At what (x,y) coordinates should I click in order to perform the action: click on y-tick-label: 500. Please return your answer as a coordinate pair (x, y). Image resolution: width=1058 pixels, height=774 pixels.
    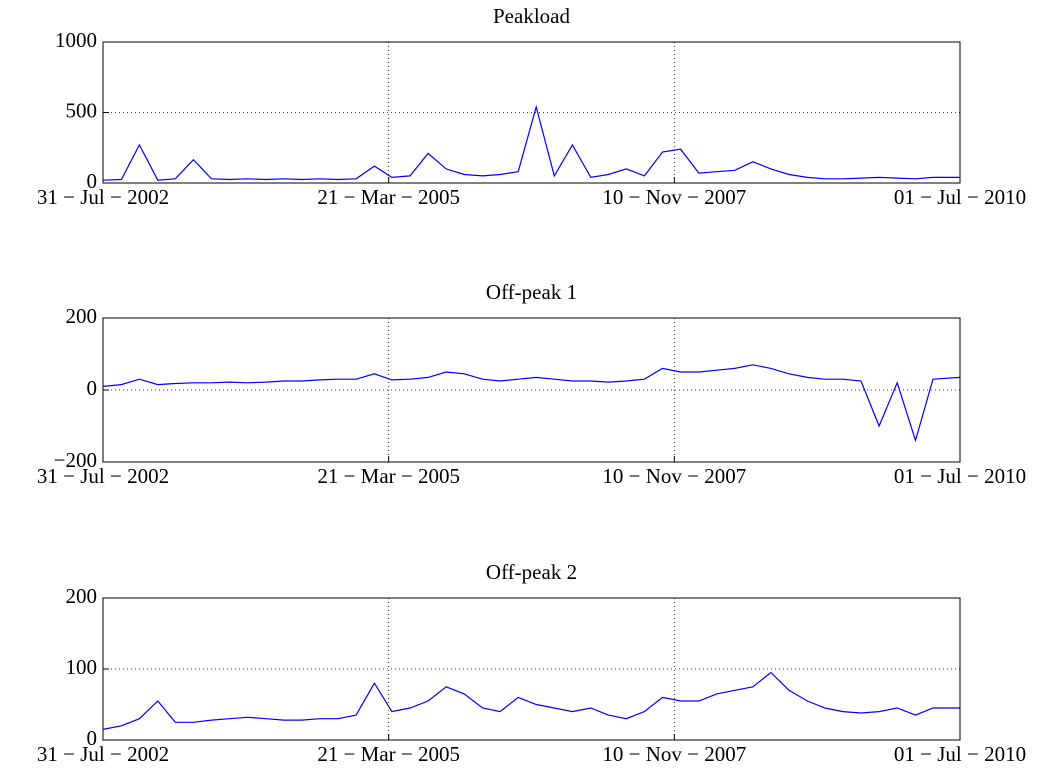
    Looking at the image, I should click on (82, 110).